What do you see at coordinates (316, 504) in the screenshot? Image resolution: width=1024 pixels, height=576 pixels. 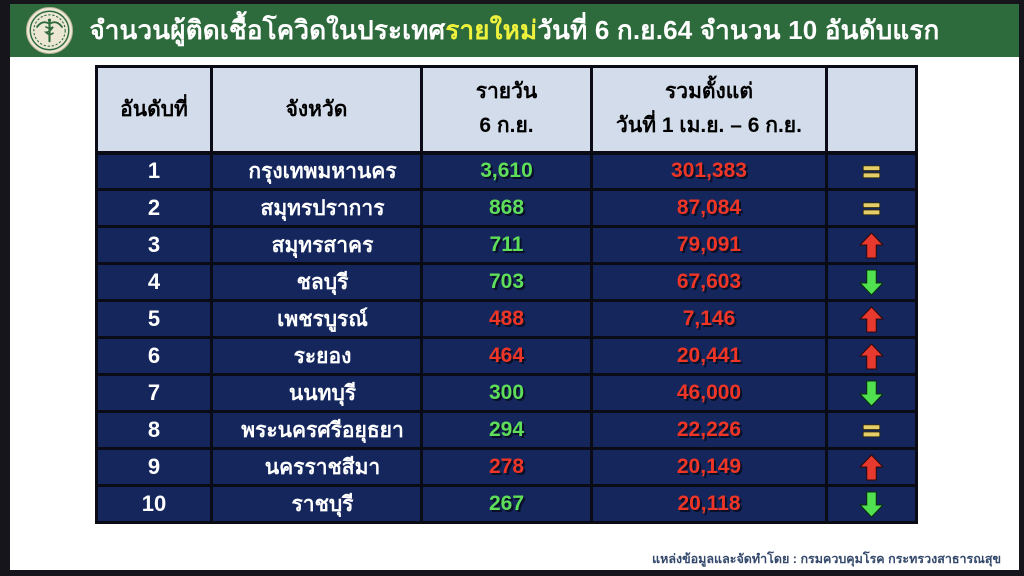 I see `province-cell: ราชบุรี` at bounding box center [316, 504].